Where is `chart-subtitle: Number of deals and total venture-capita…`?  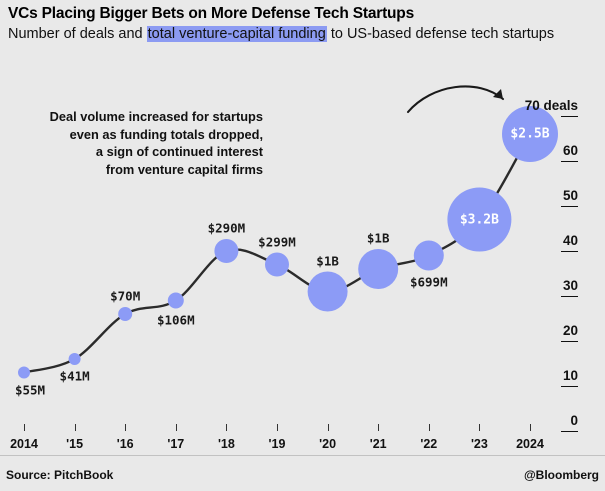
chart-subtitle: Number of deals and total venture-capita… is located at coordinates (288, 35).